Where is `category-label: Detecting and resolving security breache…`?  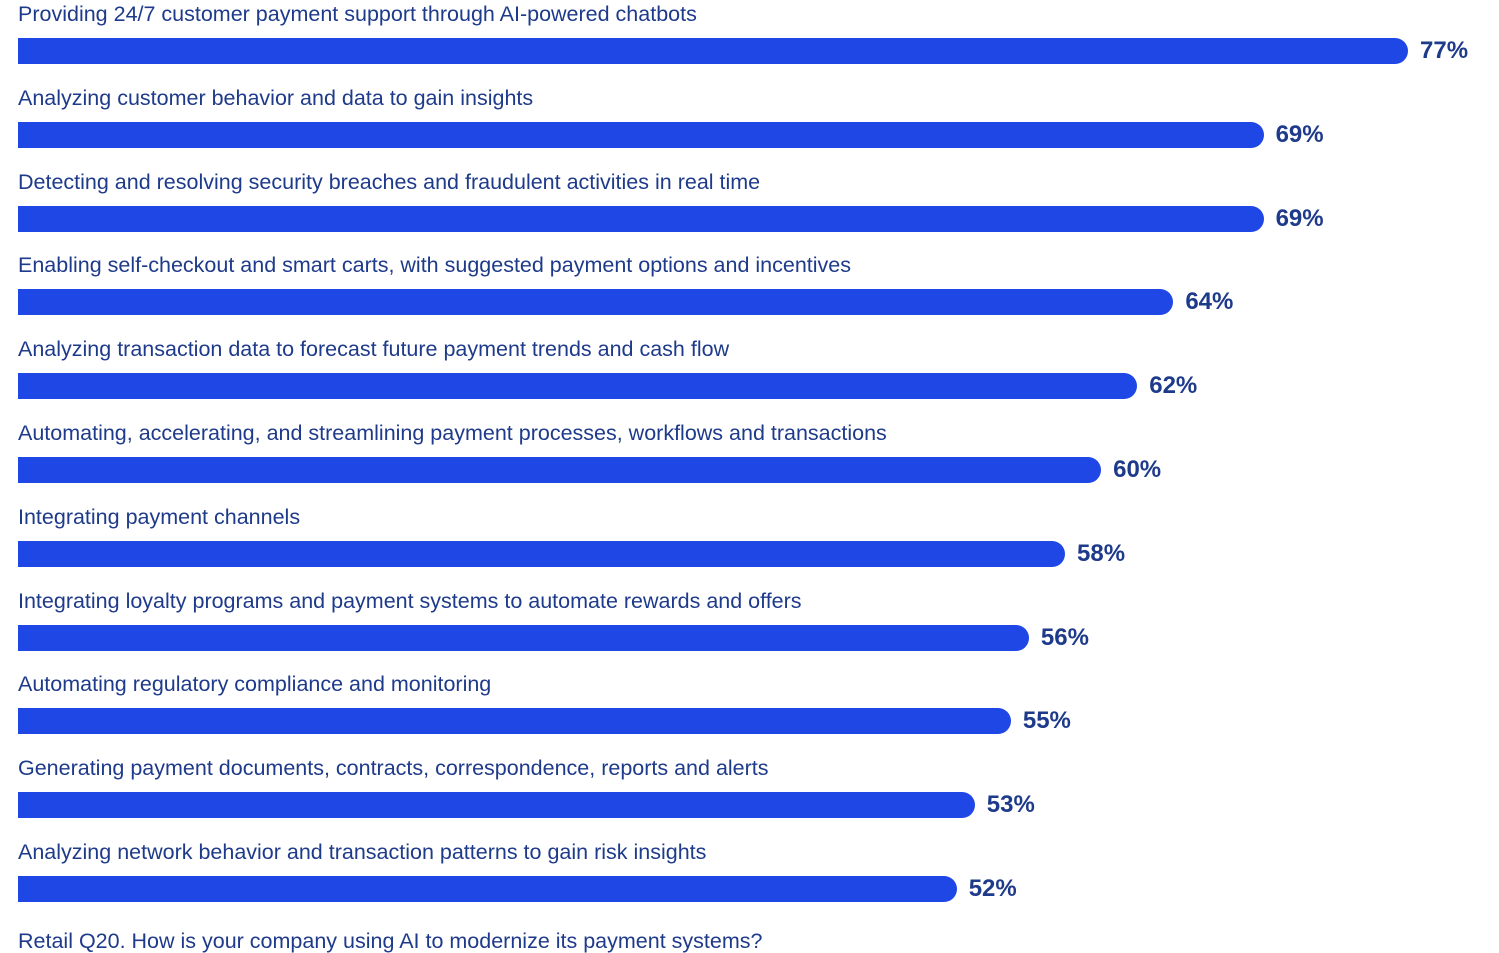
category-label: Detecting and resolving security breache… is located at coordinates (389, 181).